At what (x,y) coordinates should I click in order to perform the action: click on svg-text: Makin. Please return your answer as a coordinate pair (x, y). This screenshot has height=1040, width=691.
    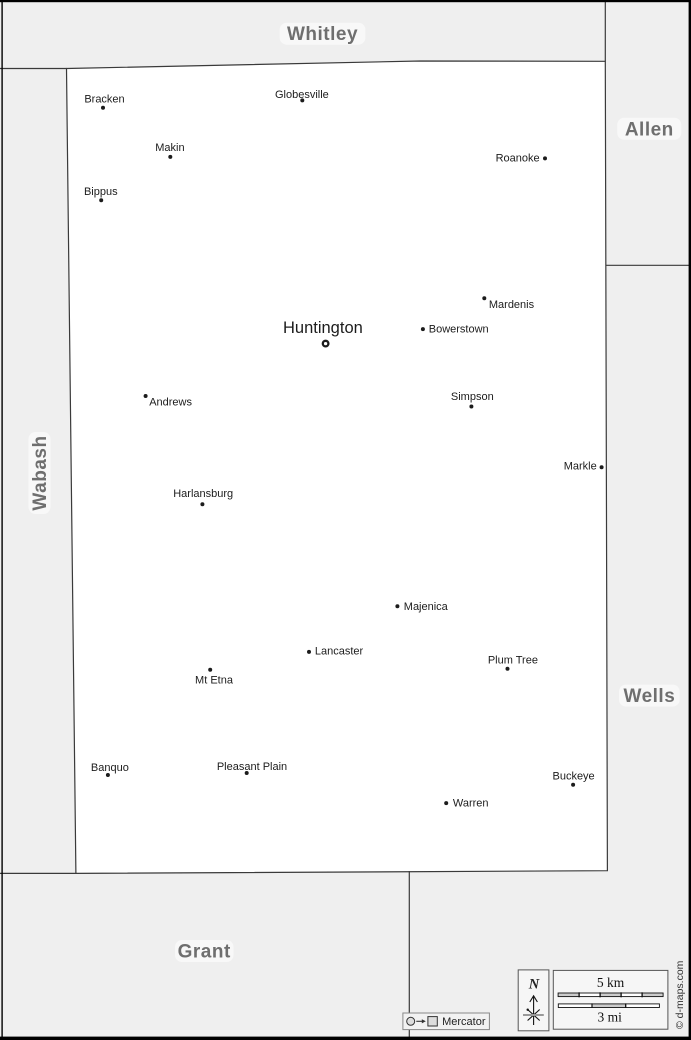
    Looking at the image, I should click on (169, 148).